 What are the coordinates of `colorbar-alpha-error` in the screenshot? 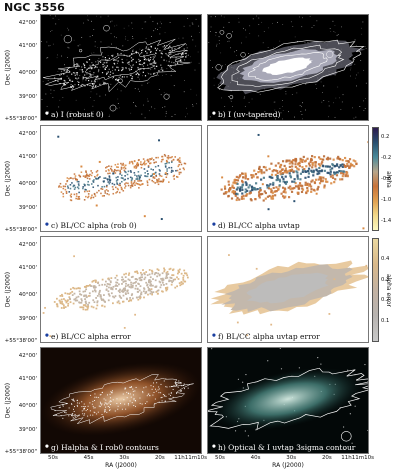 It's located at (375, 290).